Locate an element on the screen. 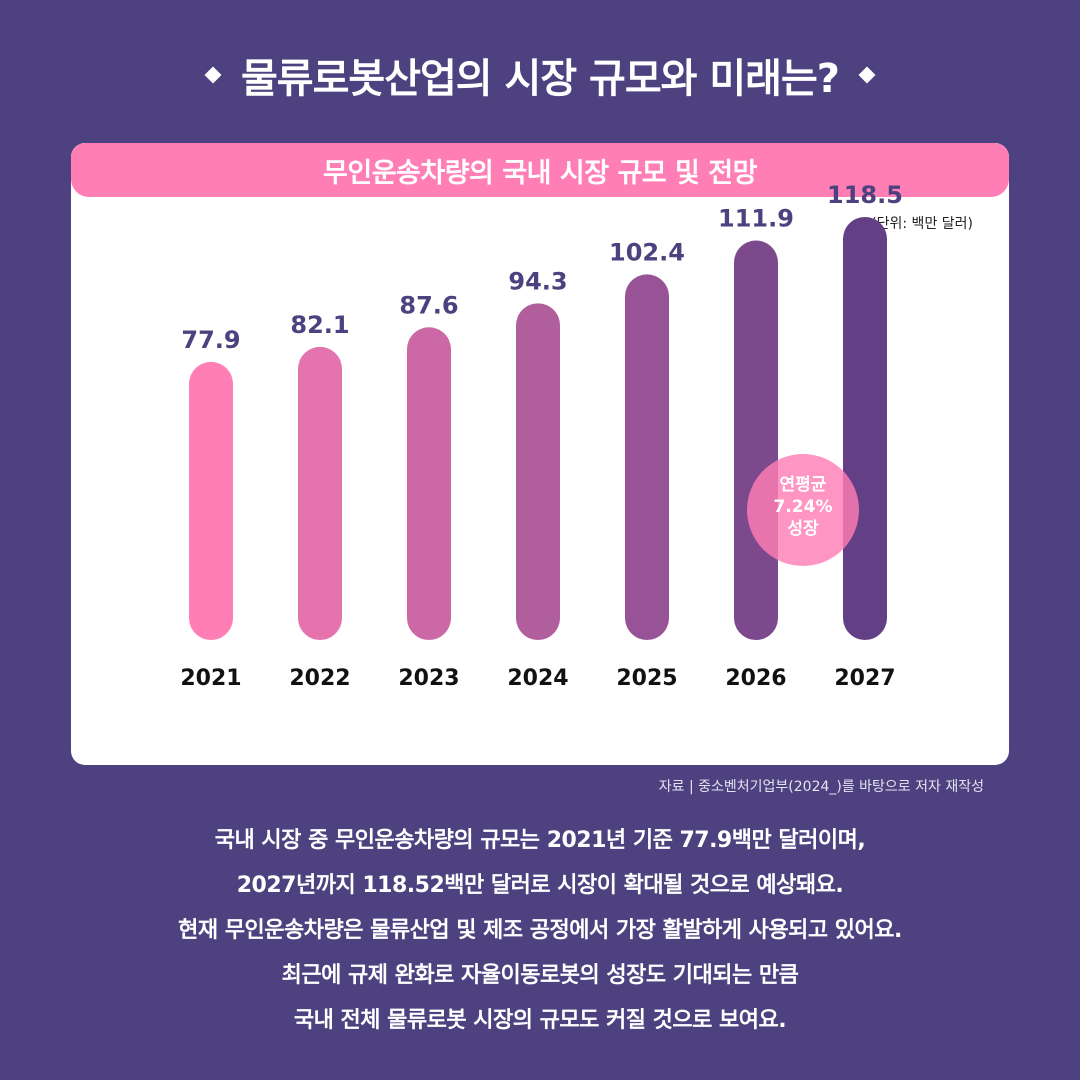 The height and width of the screenshot is (1080, 1080). chart-title: 무인운송차량의 국내 시장 규모 및 전망 is located at coordinates (540, 173).